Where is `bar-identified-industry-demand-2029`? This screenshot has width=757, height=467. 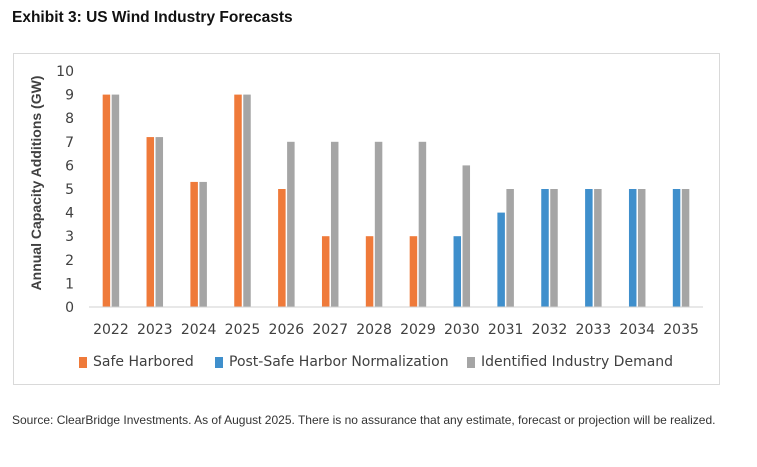 bar-identified-industry-demand-2029 is located at coordinates (422, 224).